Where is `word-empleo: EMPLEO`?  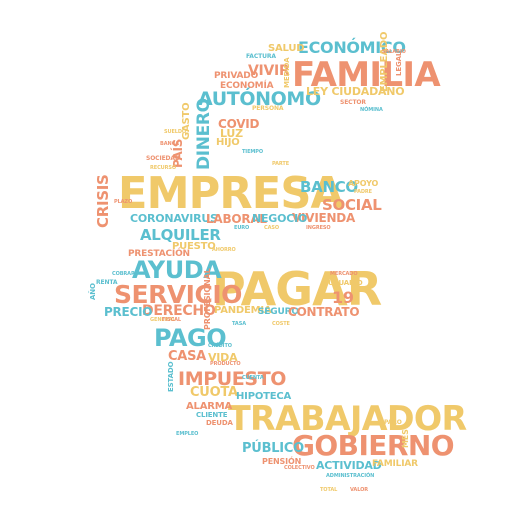
word-empleo: EMPLEO is located at coordinates (187, 434).